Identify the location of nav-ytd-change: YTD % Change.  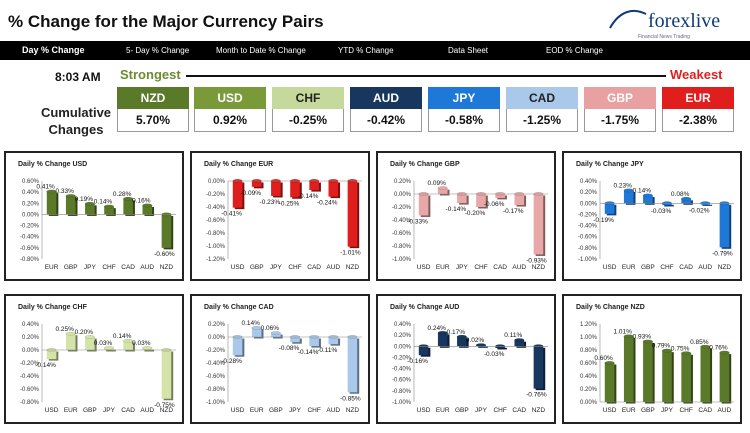
(366, 50).